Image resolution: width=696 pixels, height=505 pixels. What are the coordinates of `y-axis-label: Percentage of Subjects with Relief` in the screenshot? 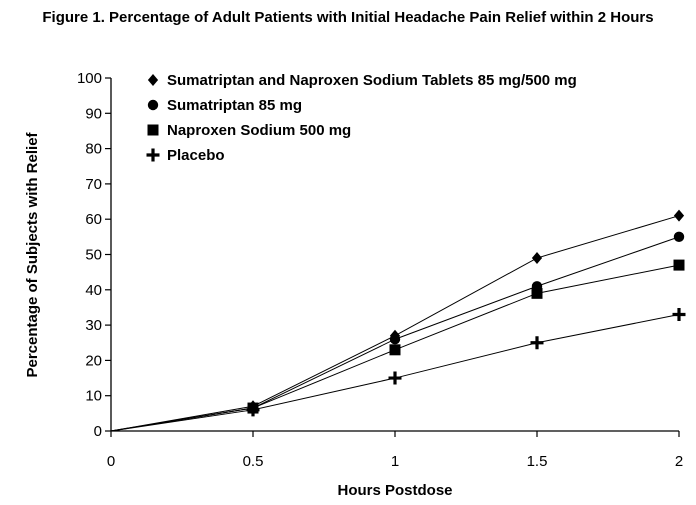 It's located at (32, 254).